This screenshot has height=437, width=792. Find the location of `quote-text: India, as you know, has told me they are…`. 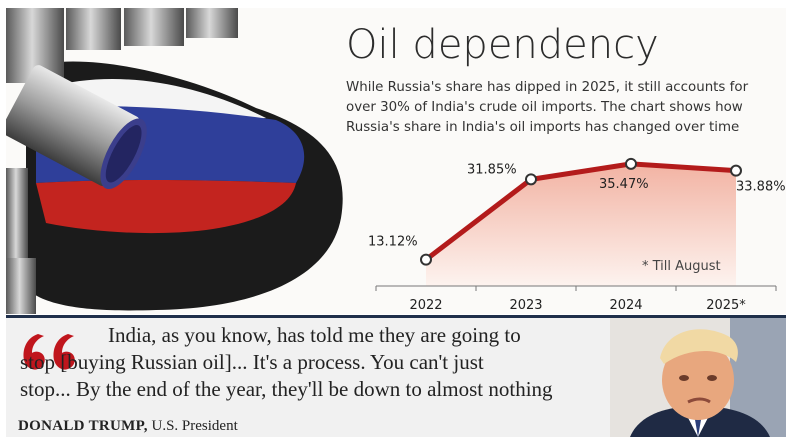

quote-text: India, as you know, has told me they are… is located at coordinates (324, 362).